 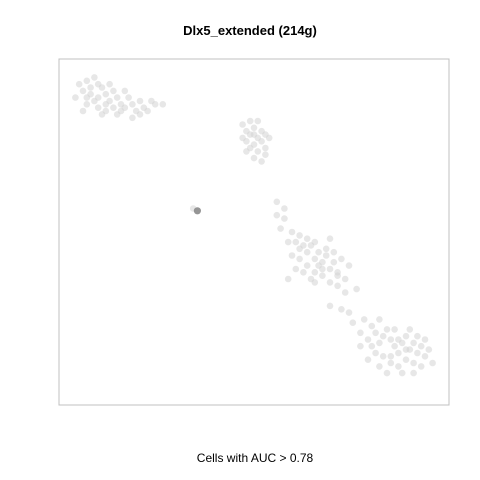 What do you see at coordinates (255, 458) in the screenshot?
I see `x-axis-label: Cells with AUC > 0.78` at bounding box center [255, 458].